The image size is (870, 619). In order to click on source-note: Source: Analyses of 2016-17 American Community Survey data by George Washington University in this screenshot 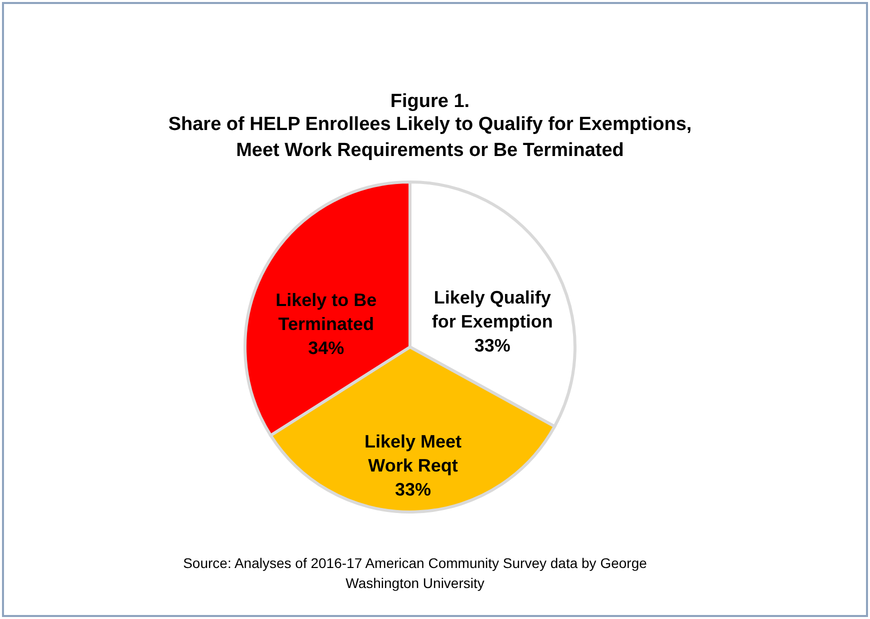, I will do `click(415, 573)`.